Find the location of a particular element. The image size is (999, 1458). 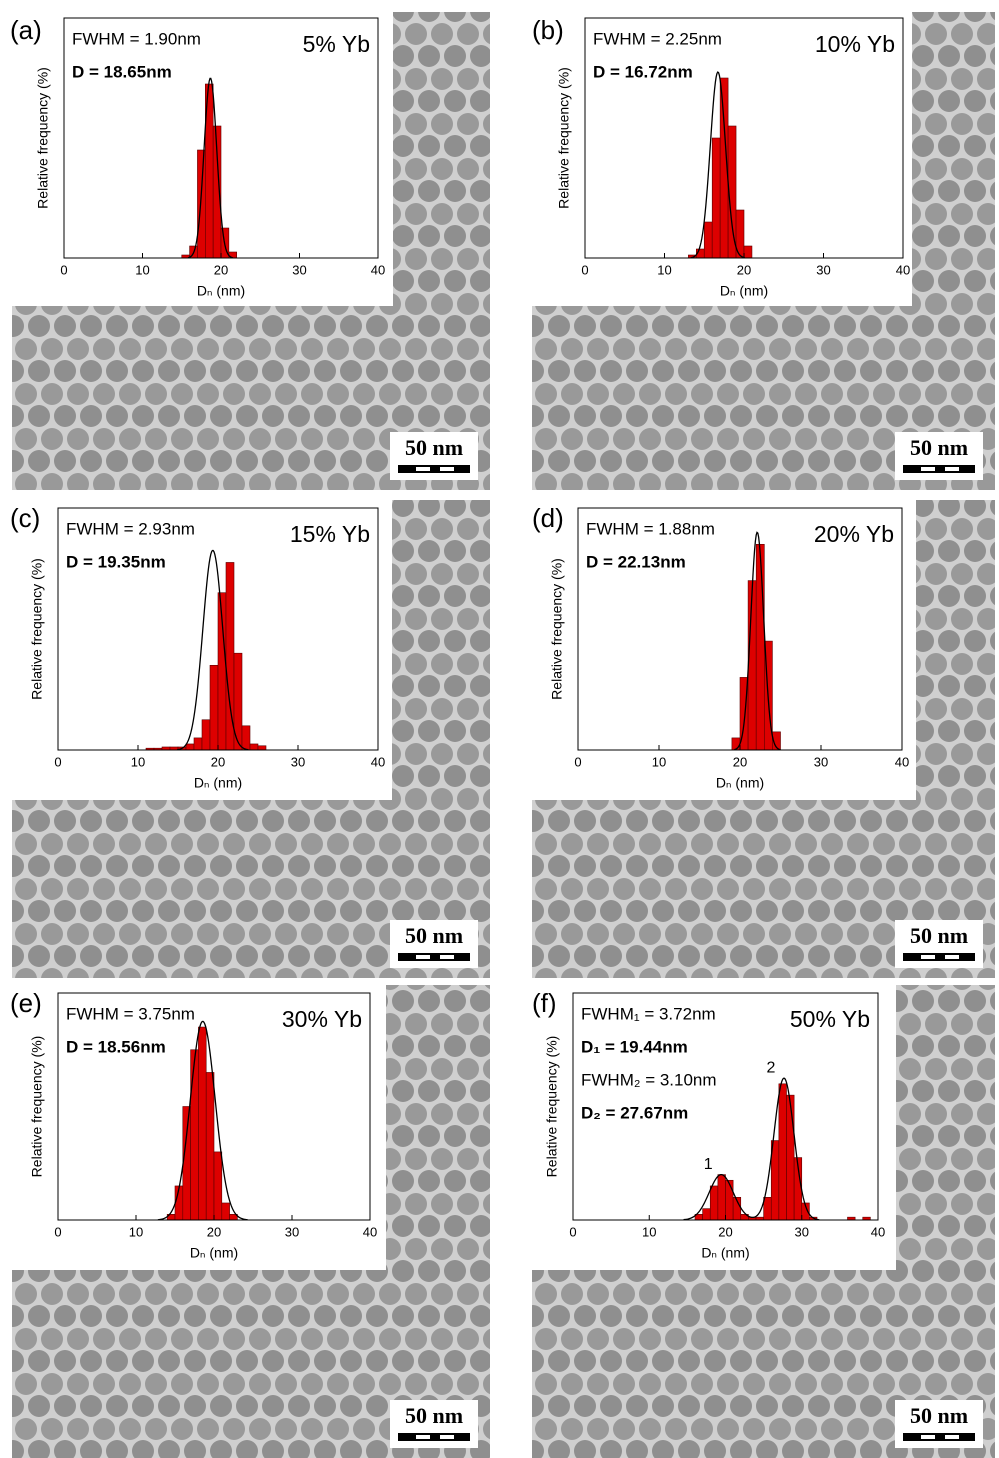

sample-label: 30% Yb is located at coordinates (322, 1019).